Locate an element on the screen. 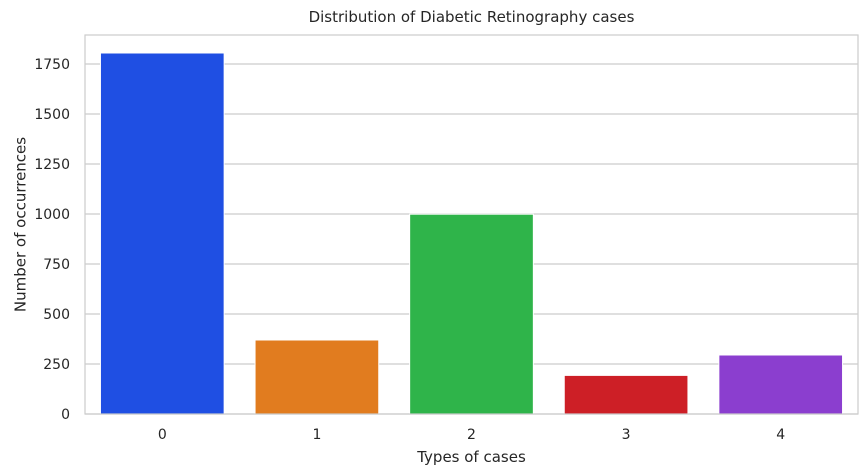  x-tick-label: 2 is located at coordinates (471, 435).